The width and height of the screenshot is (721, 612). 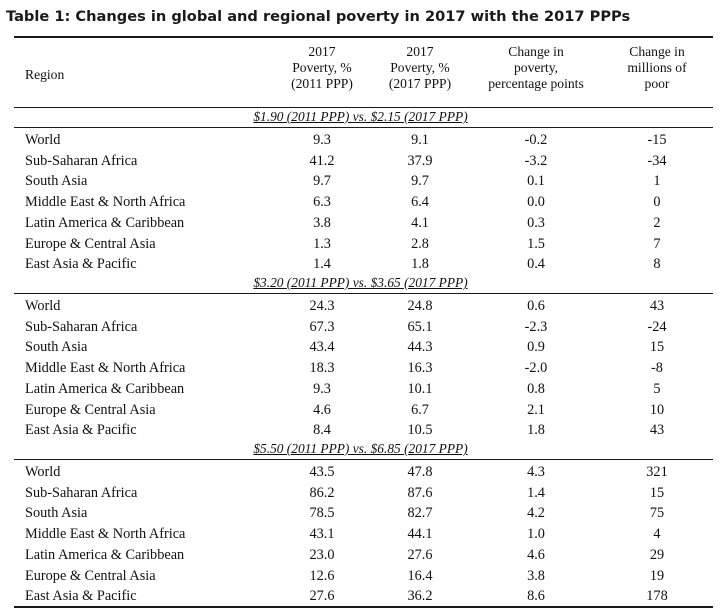 I want to click on change-millions-cell: -34, so click(x=657, y=160).